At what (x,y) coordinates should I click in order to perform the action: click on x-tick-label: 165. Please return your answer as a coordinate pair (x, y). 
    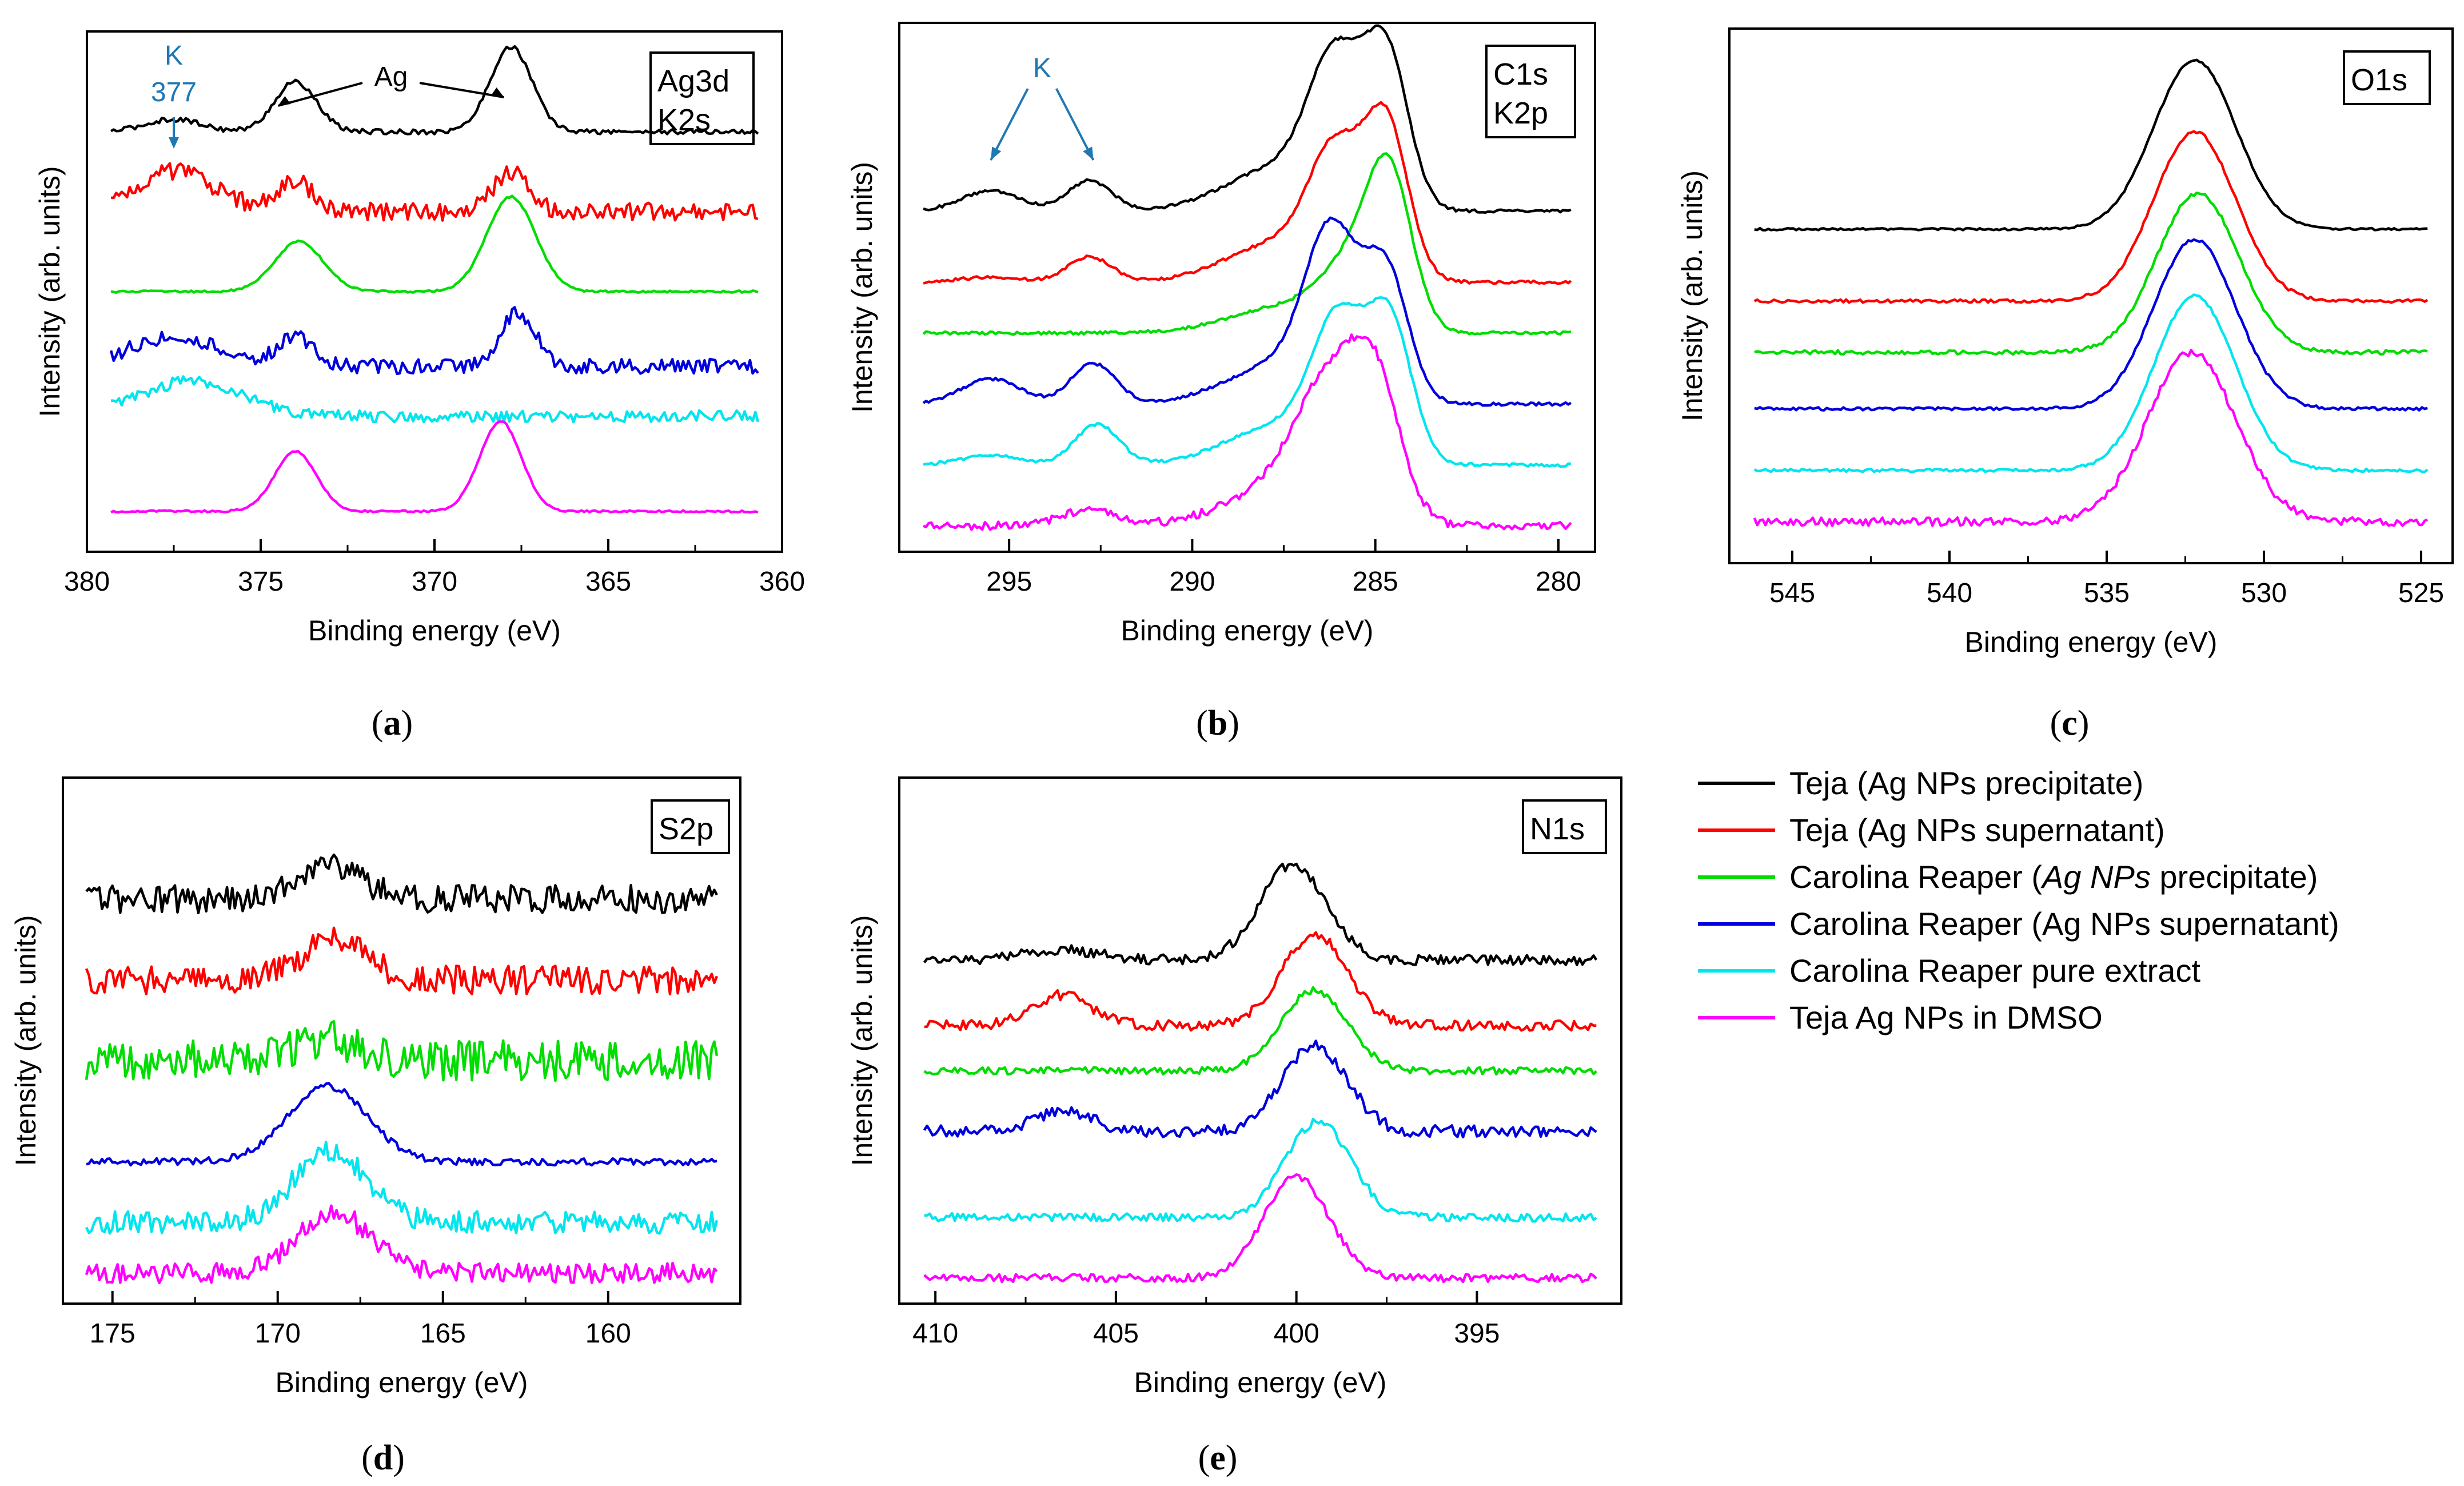
    Looking at the image, I should click on (443, 1333).